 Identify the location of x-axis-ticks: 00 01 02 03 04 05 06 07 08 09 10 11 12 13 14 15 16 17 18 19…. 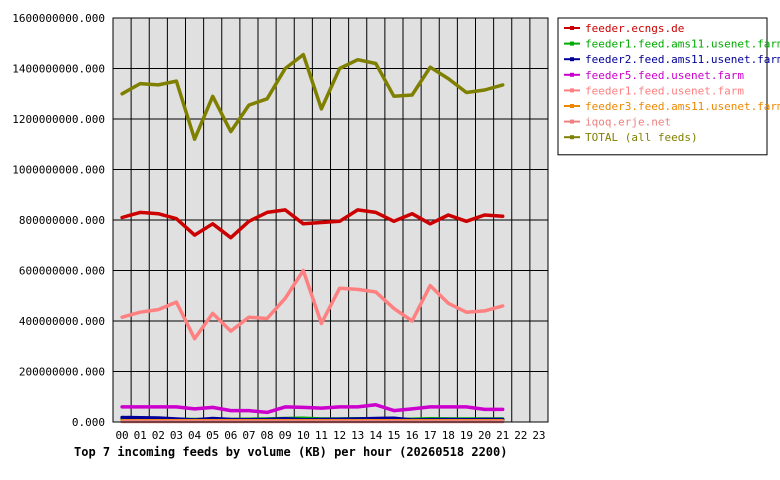
(330, 435).